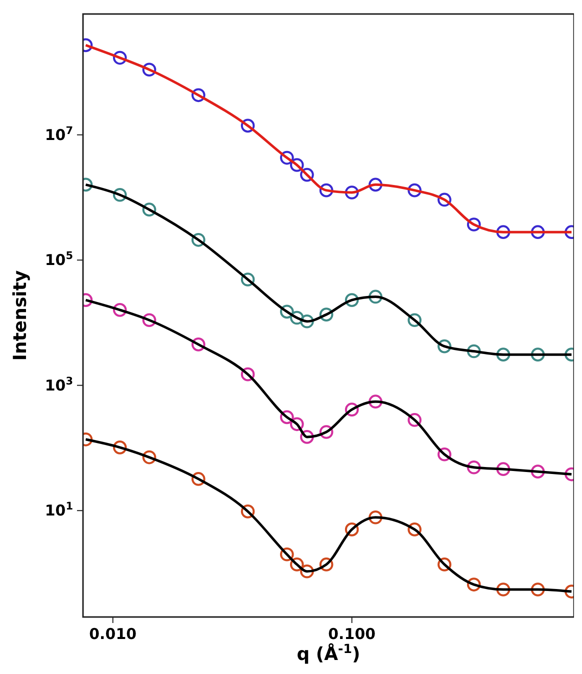  What do you see at coordinates (328, 652) in the screenshot?
I see `x-axis-title: q (Å$^{-1}$)` at bounding box center [328, 652].